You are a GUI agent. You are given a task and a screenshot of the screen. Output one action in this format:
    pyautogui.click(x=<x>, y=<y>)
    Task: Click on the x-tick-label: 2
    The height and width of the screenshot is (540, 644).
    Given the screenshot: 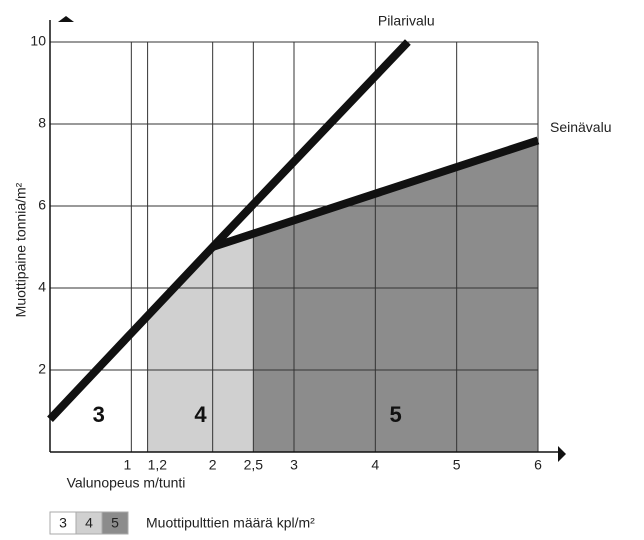 What is the action you would take?
    pyautogui.click(x=213, y=465)
    